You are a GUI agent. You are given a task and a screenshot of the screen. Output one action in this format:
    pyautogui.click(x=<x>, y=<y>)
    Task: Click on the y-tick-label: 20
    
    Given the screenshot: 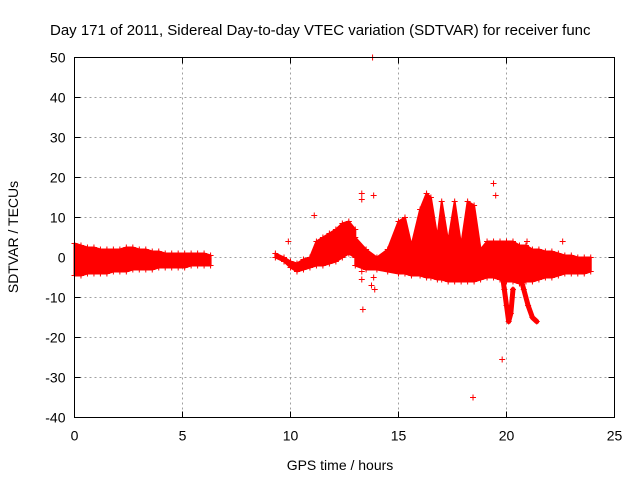 What is the action you would take?
    pyautogui.click(x=58, y=178)
    